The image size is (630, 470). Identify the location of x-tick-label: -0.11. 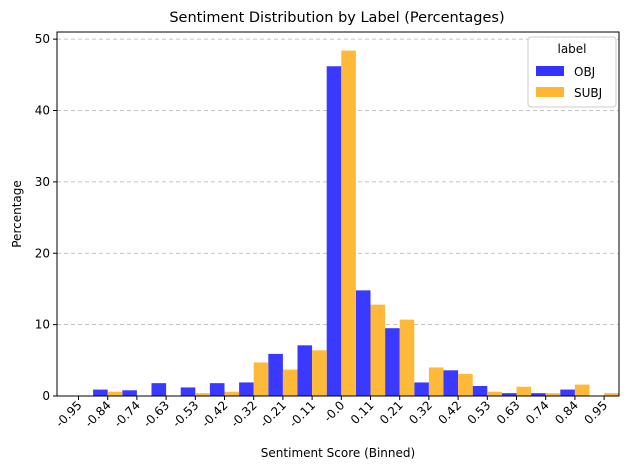
(302, 414).